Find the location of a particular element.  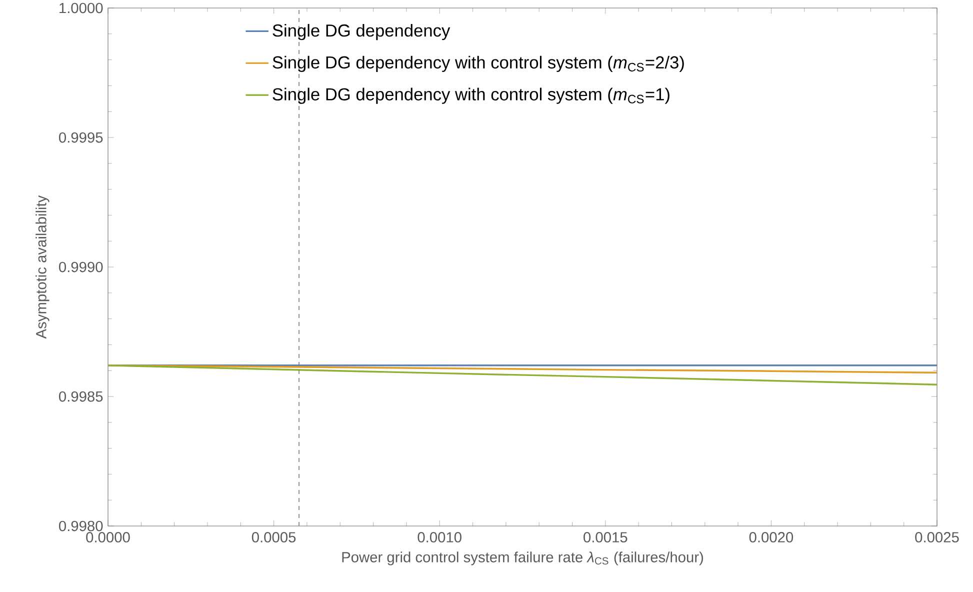

x-tick-label: 0.0010 is located at coordinates (440, 537).